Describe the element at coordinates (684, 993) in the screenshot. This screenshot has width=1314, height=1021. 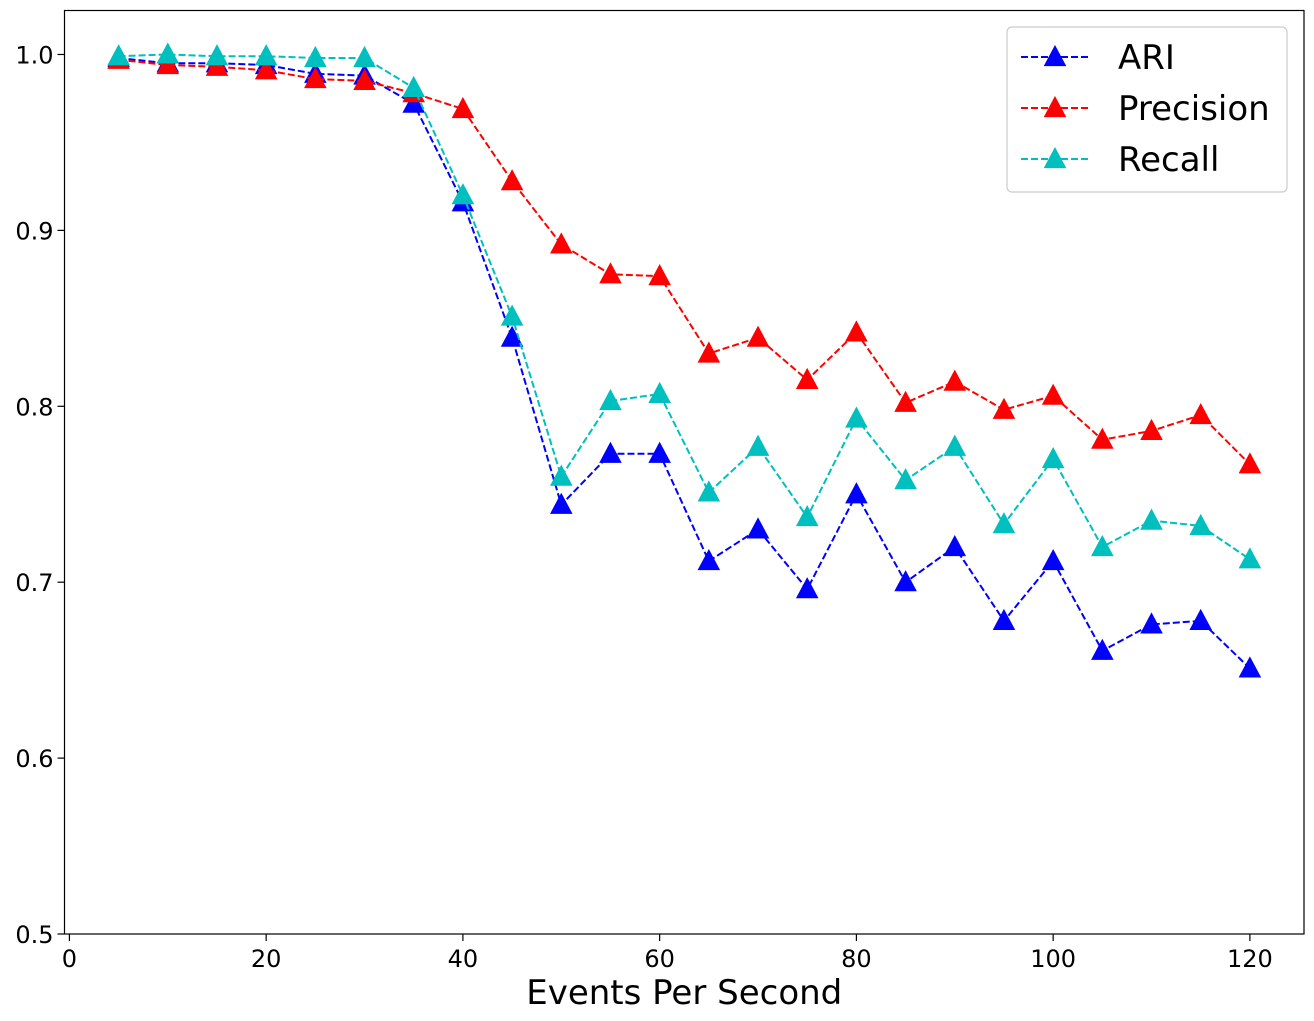
I see `x-axis-title: Events Per Second` at that location.